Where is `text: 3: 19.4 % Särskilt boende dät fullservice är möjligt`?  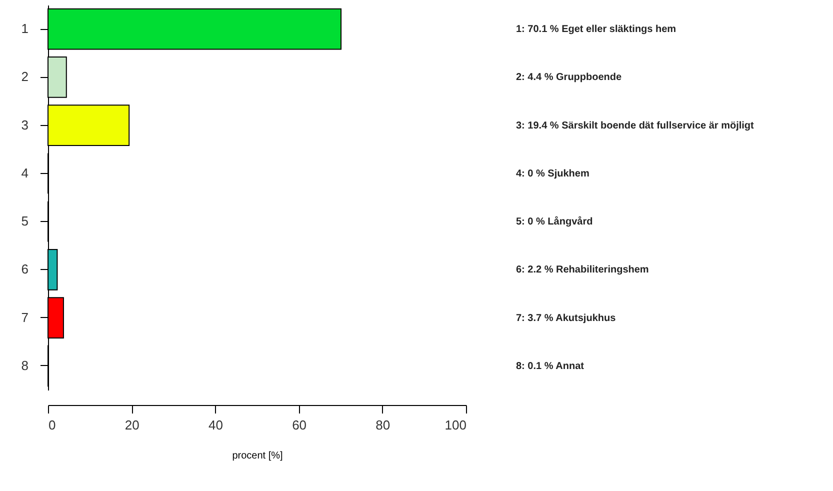 text: 3: 19.4 % Särskilt boende dät fullservice är möjligt is located at coordinates (635, 126).